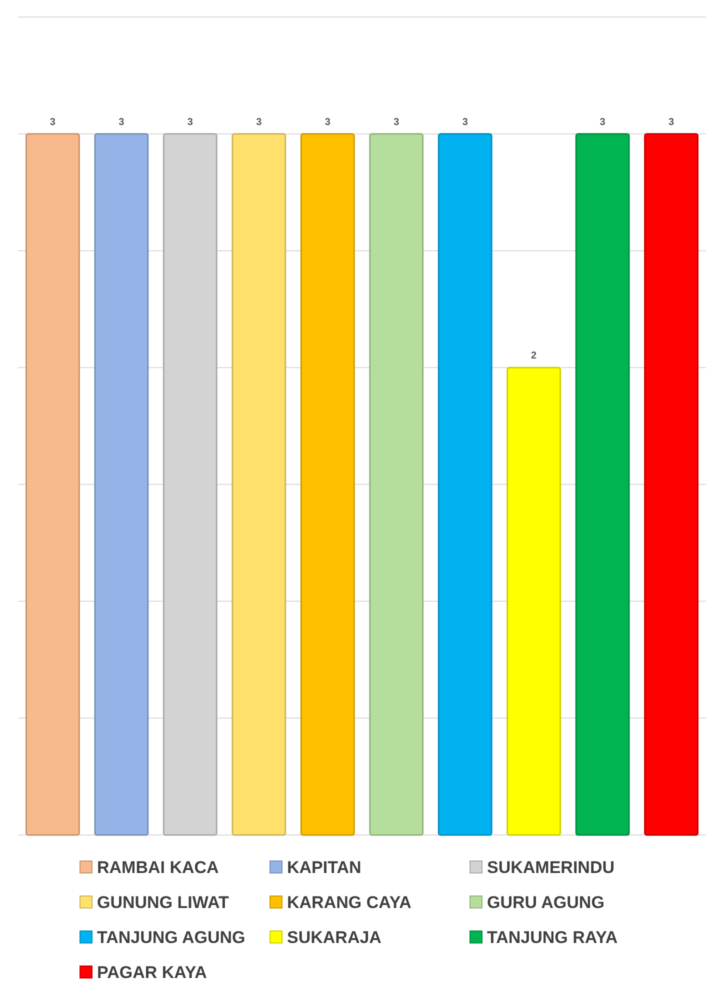 This screenshot has height=993, width=714. I want to click on legend-label: SUKARAJA, so click(334, 937).